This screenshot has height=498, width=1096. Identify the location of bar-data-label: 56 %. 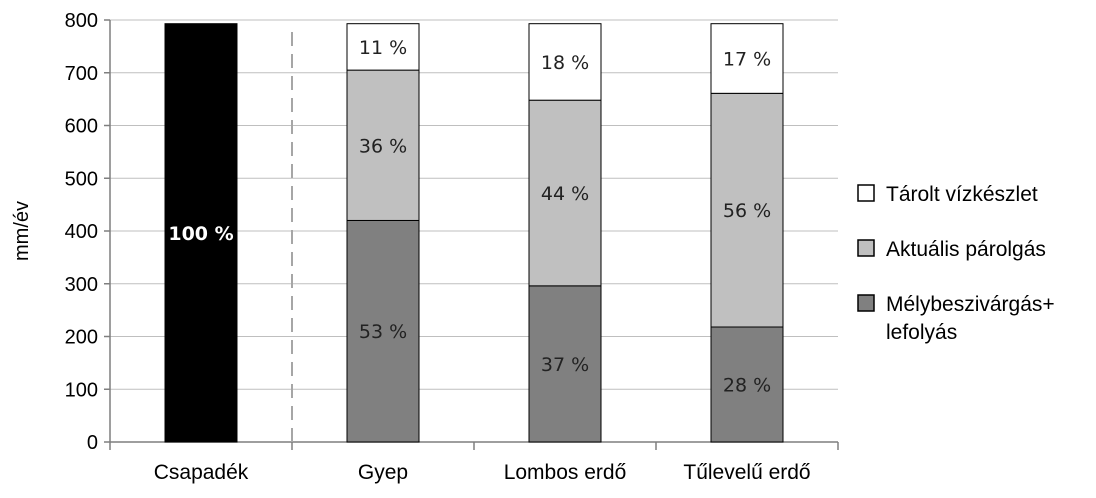
(747, 211).